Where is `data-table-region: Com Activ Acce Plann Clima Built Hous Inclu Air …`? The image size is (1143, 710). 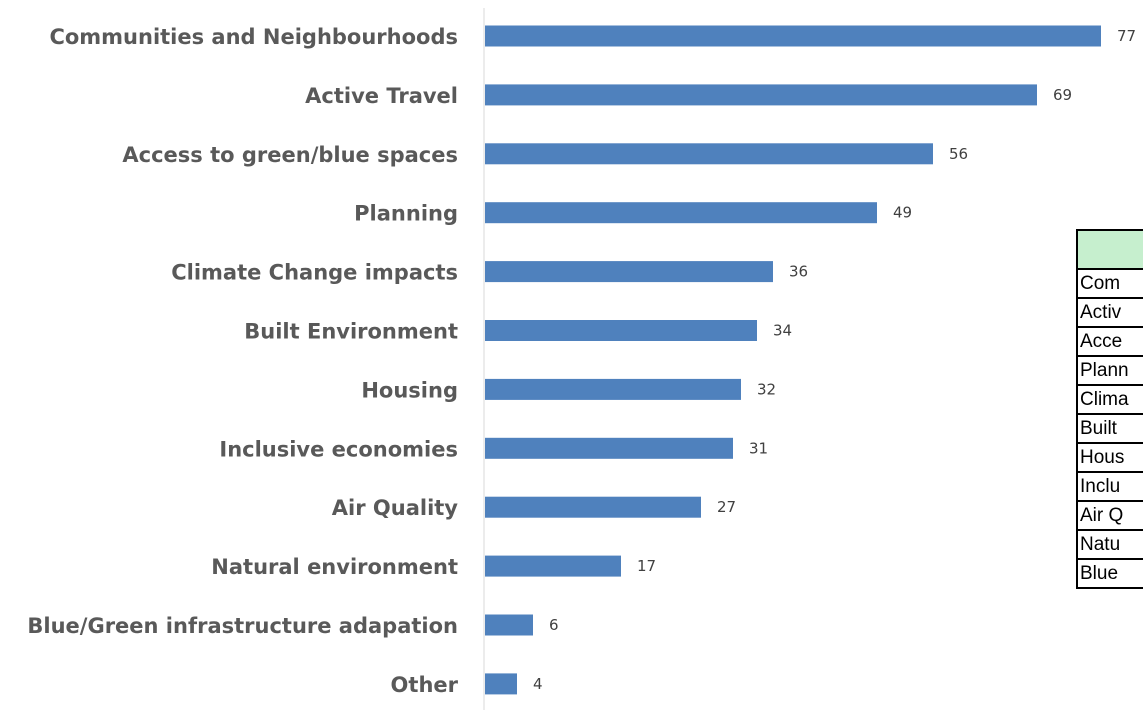
data-table-region: Com Activ Acce Plann Clima Built Hous Inclu Air … is located at coordinates (1101, 465).